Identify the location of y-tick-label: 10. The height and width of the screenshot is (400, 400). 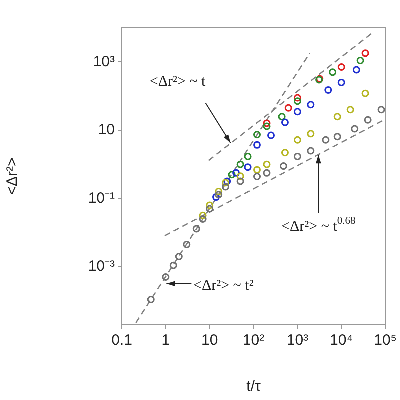
(106, 130).